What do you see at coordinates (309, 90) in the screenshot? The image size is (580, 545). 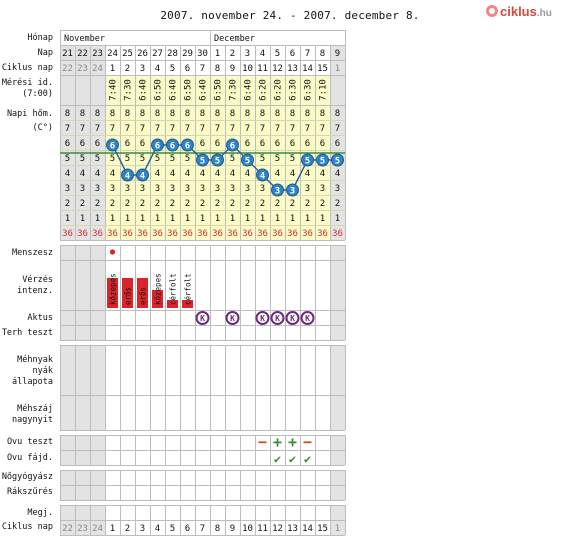 I see `measure-time: 6:30` at bounding box center [309, 90].